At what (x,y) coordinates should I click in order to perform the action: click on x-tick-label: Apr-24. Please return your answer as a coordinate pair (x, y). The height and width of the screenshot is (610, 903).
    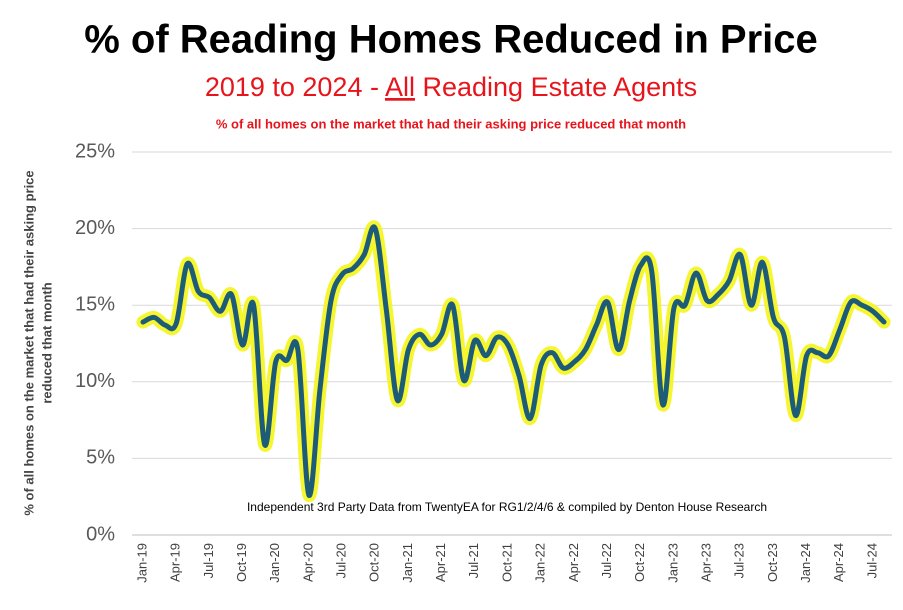
    Looking at the image, I should click on (838, 562).